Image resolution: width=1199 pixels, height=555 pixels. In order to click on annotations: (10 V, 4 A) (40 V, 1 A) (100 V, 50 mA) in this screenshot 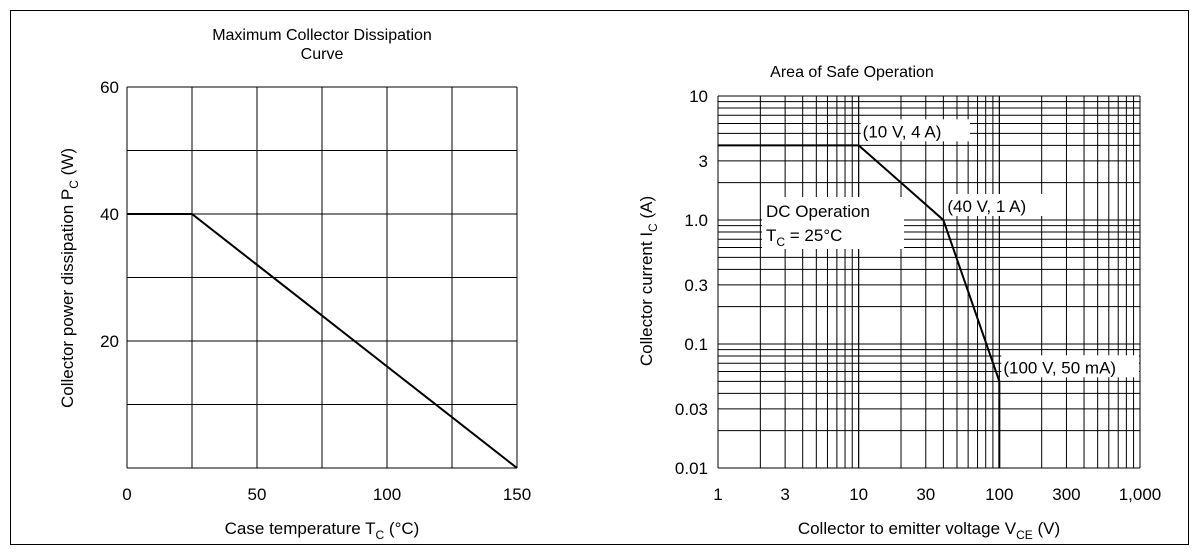, I will do `click(999, 248)`.